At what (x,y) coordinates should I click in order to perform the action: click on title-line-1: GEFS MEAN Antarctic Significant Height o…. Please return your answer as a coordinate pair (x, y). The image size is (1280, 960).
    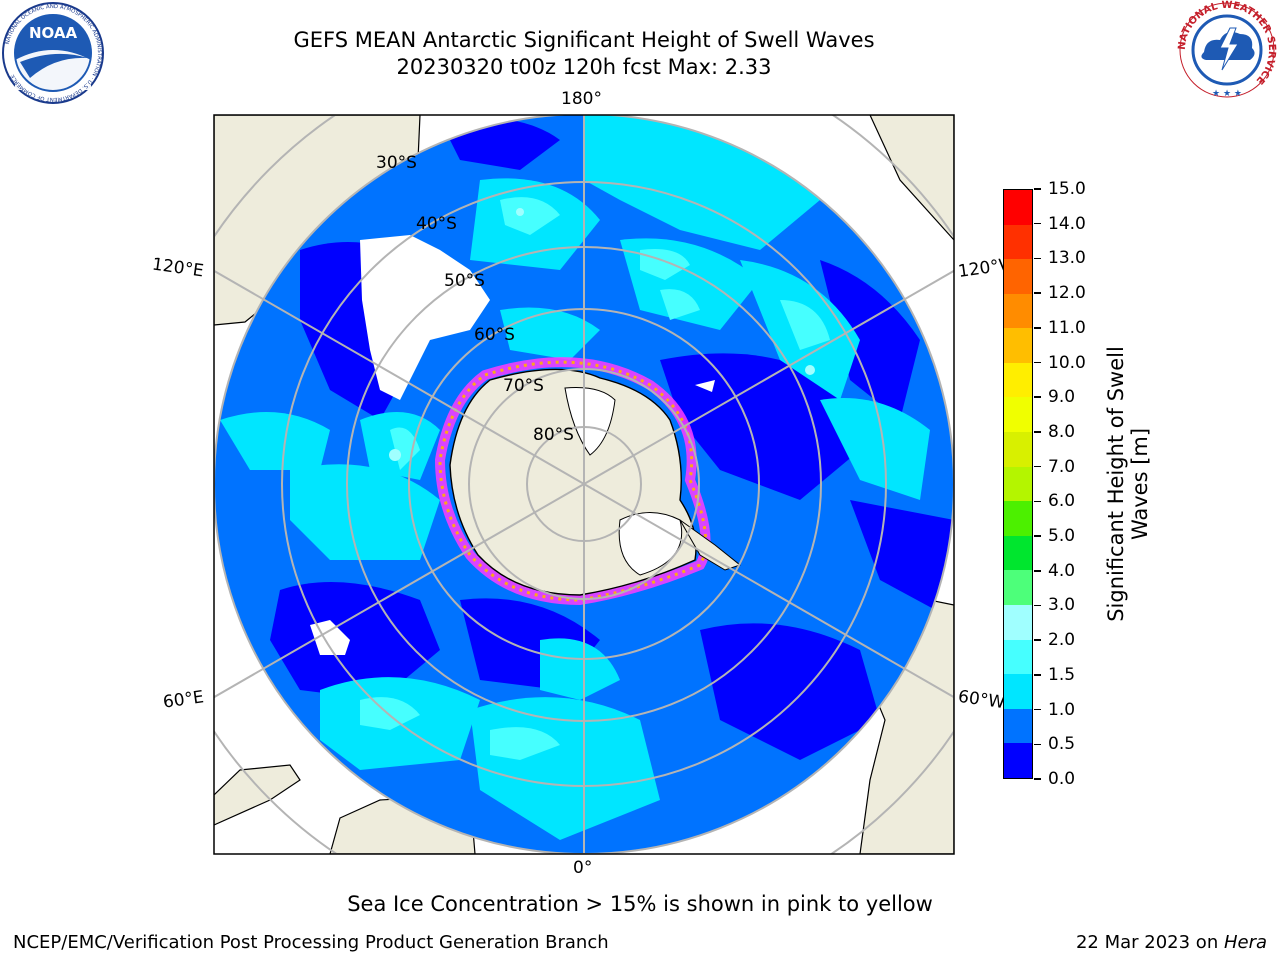
    Looking at the image, I should click on (584, 40).